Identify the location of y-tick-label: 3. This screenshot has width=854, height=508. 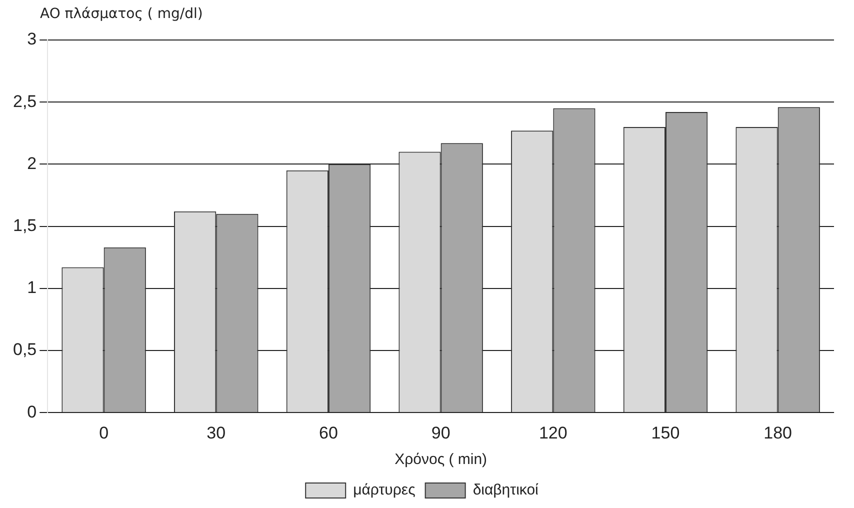
(32, 39).